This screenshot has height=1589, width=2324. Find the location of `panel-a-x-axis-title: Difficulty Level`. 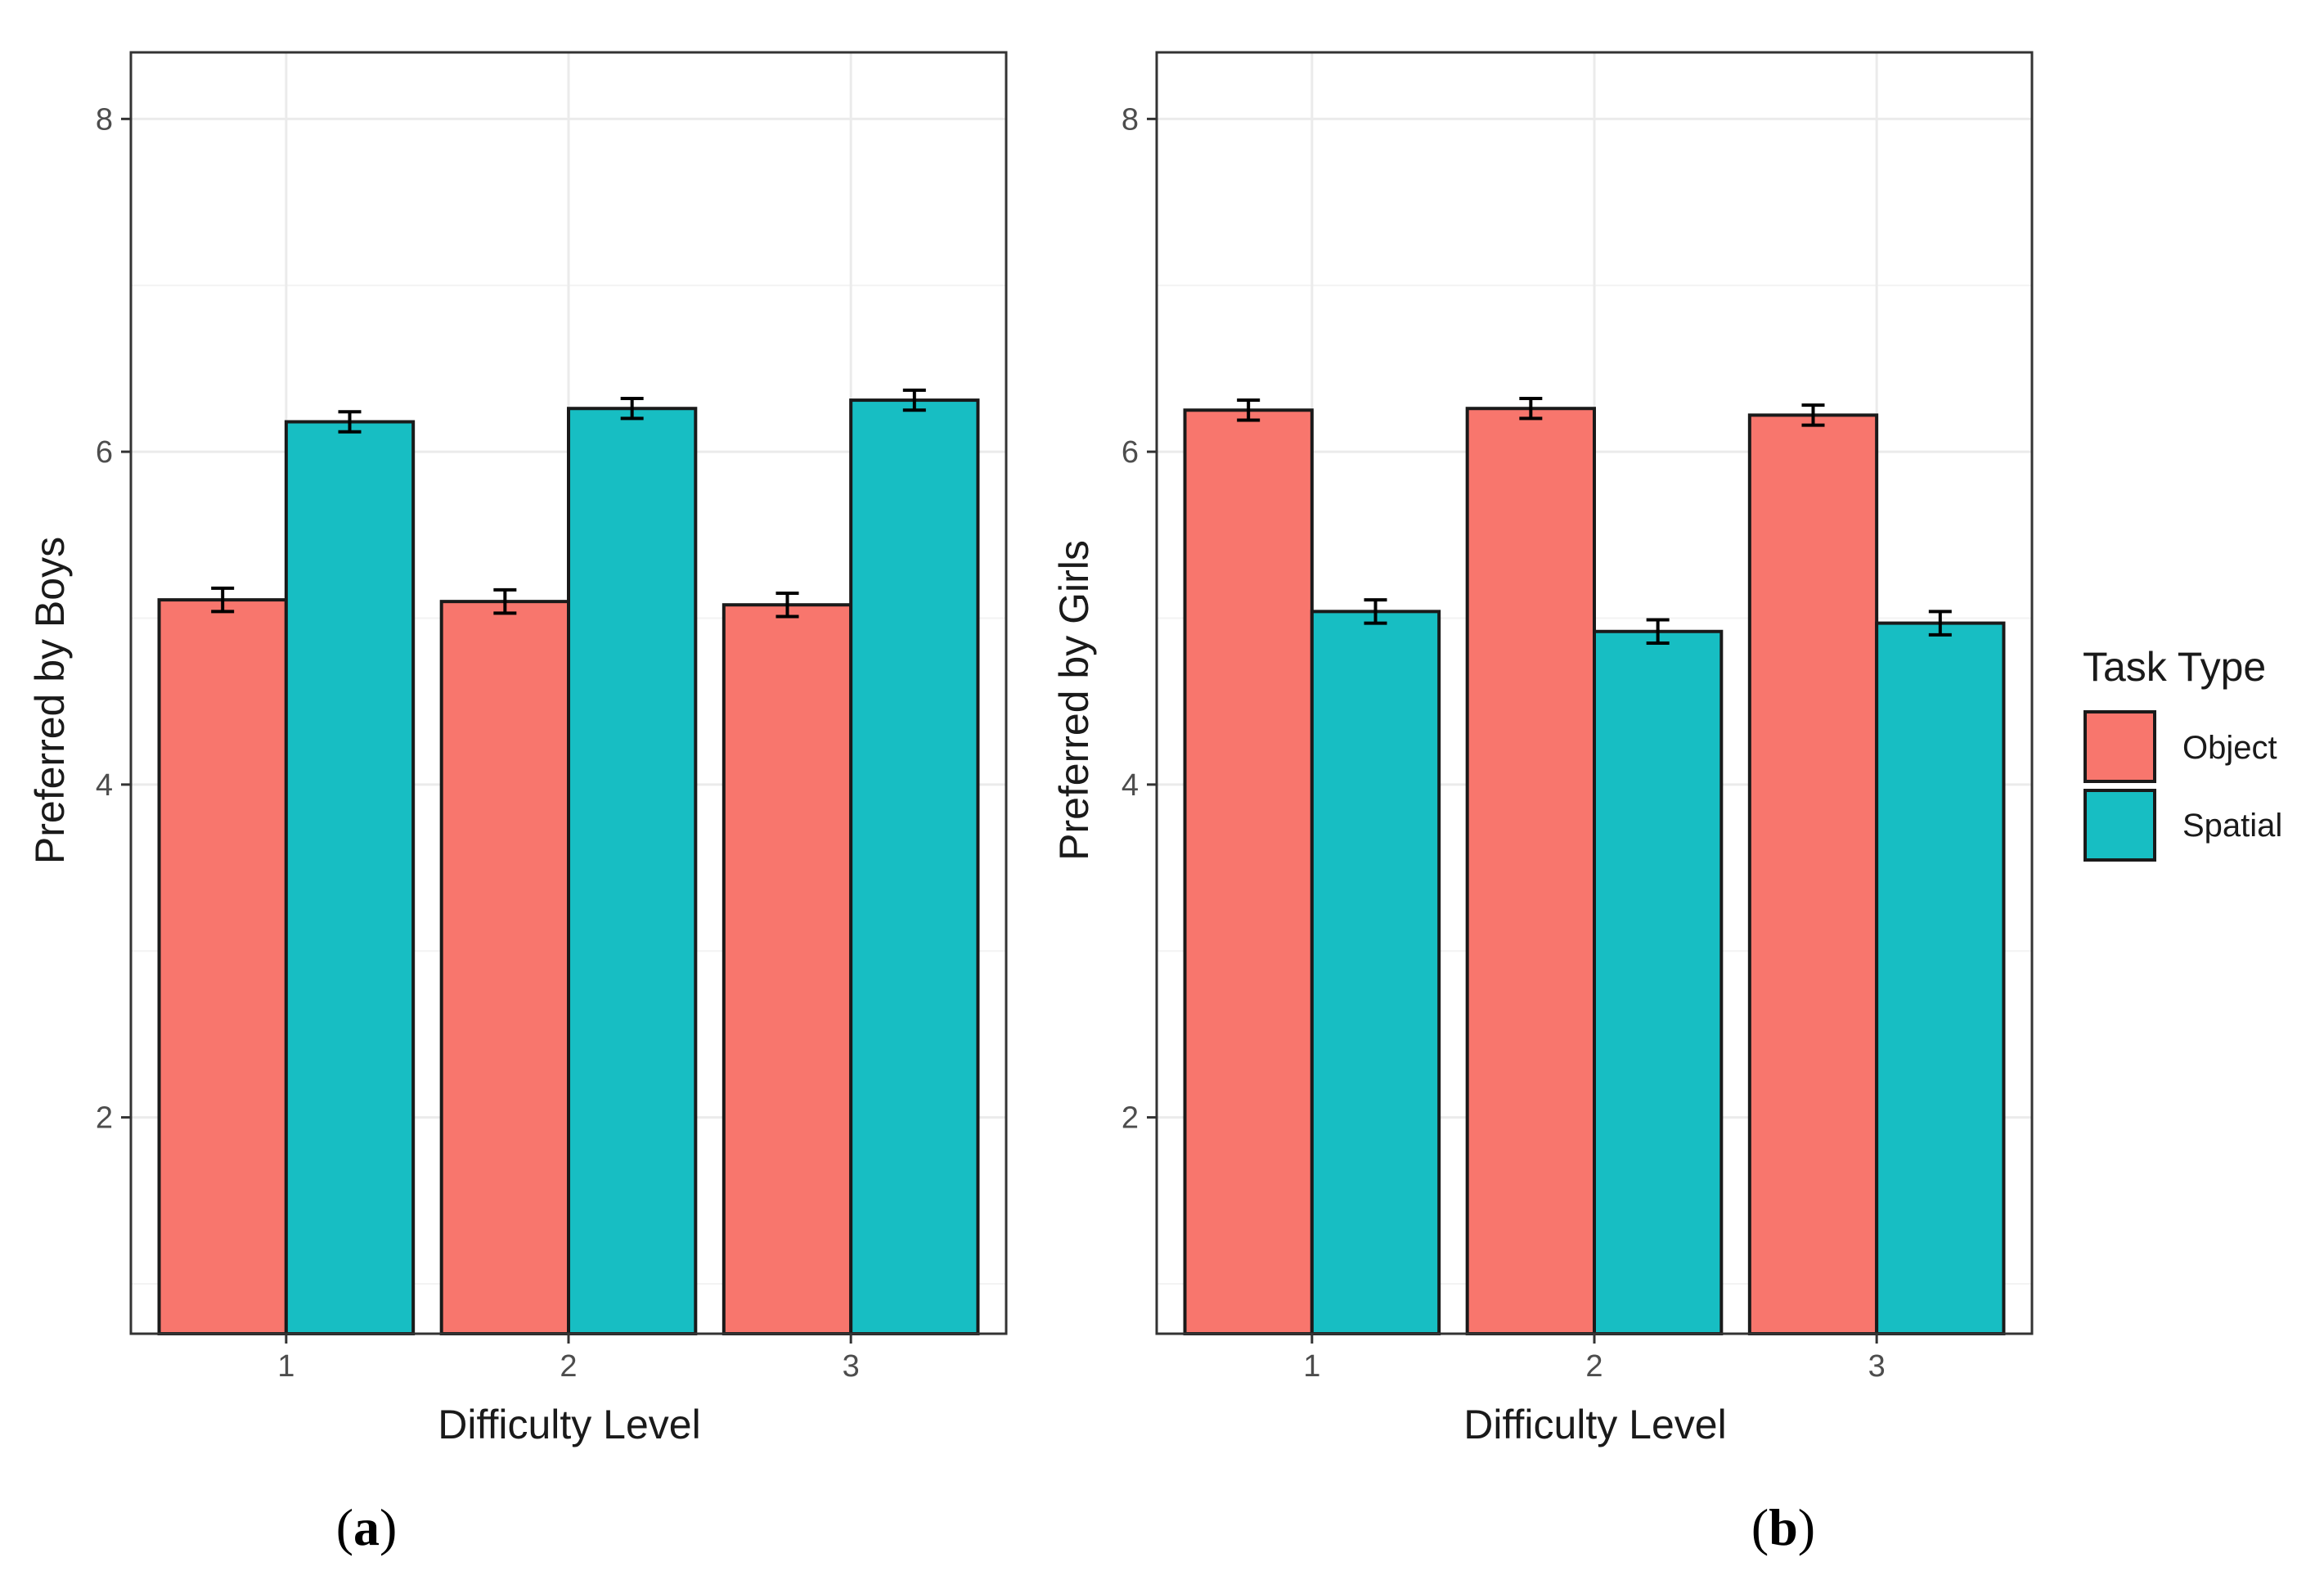

panel-a-x-axis-title: Difficulty Level is located at coordinates (569, 1424).